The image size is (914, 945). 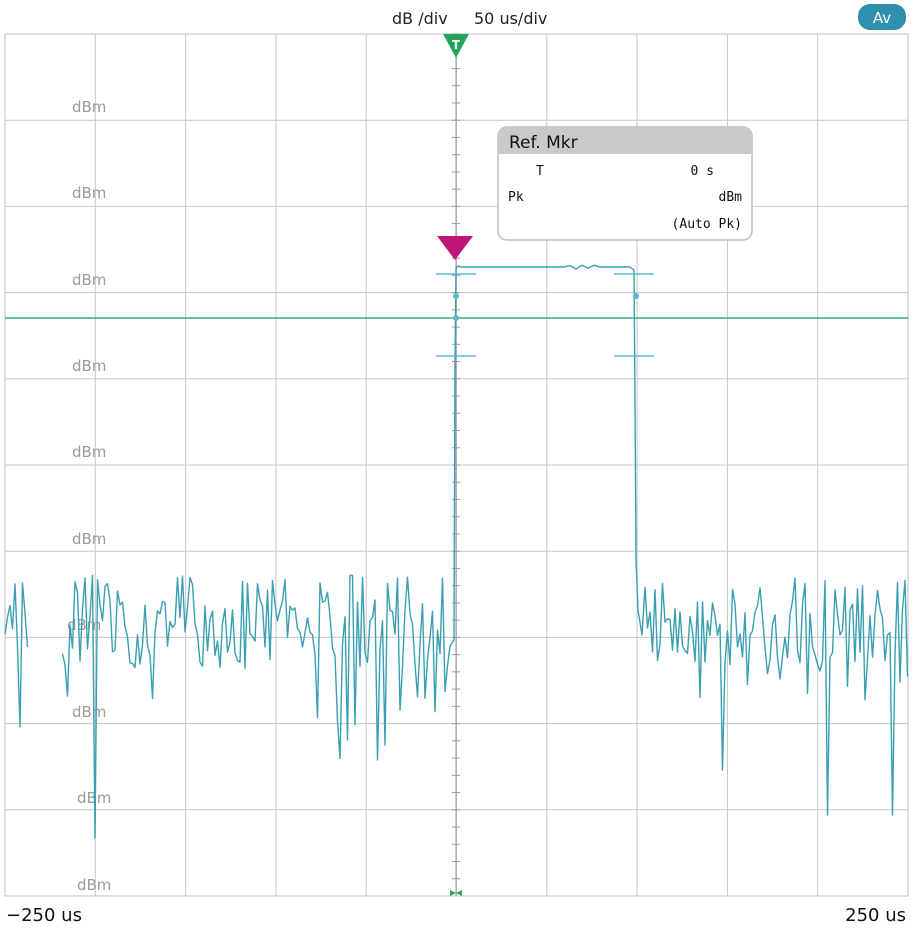 I want to click on trigger-marker: T, so click(x=456, y=46).